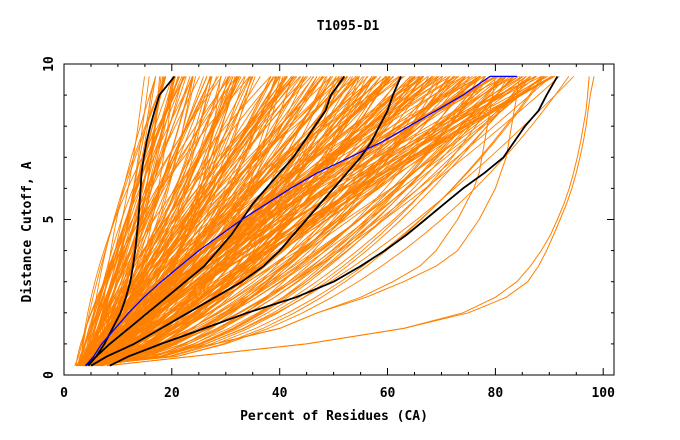 This screenshot has width=680, height=440. What do you see at coordinates (172, 393) in the screenshot?
I see `tick-label: 20` at bounding box center [172, 393].